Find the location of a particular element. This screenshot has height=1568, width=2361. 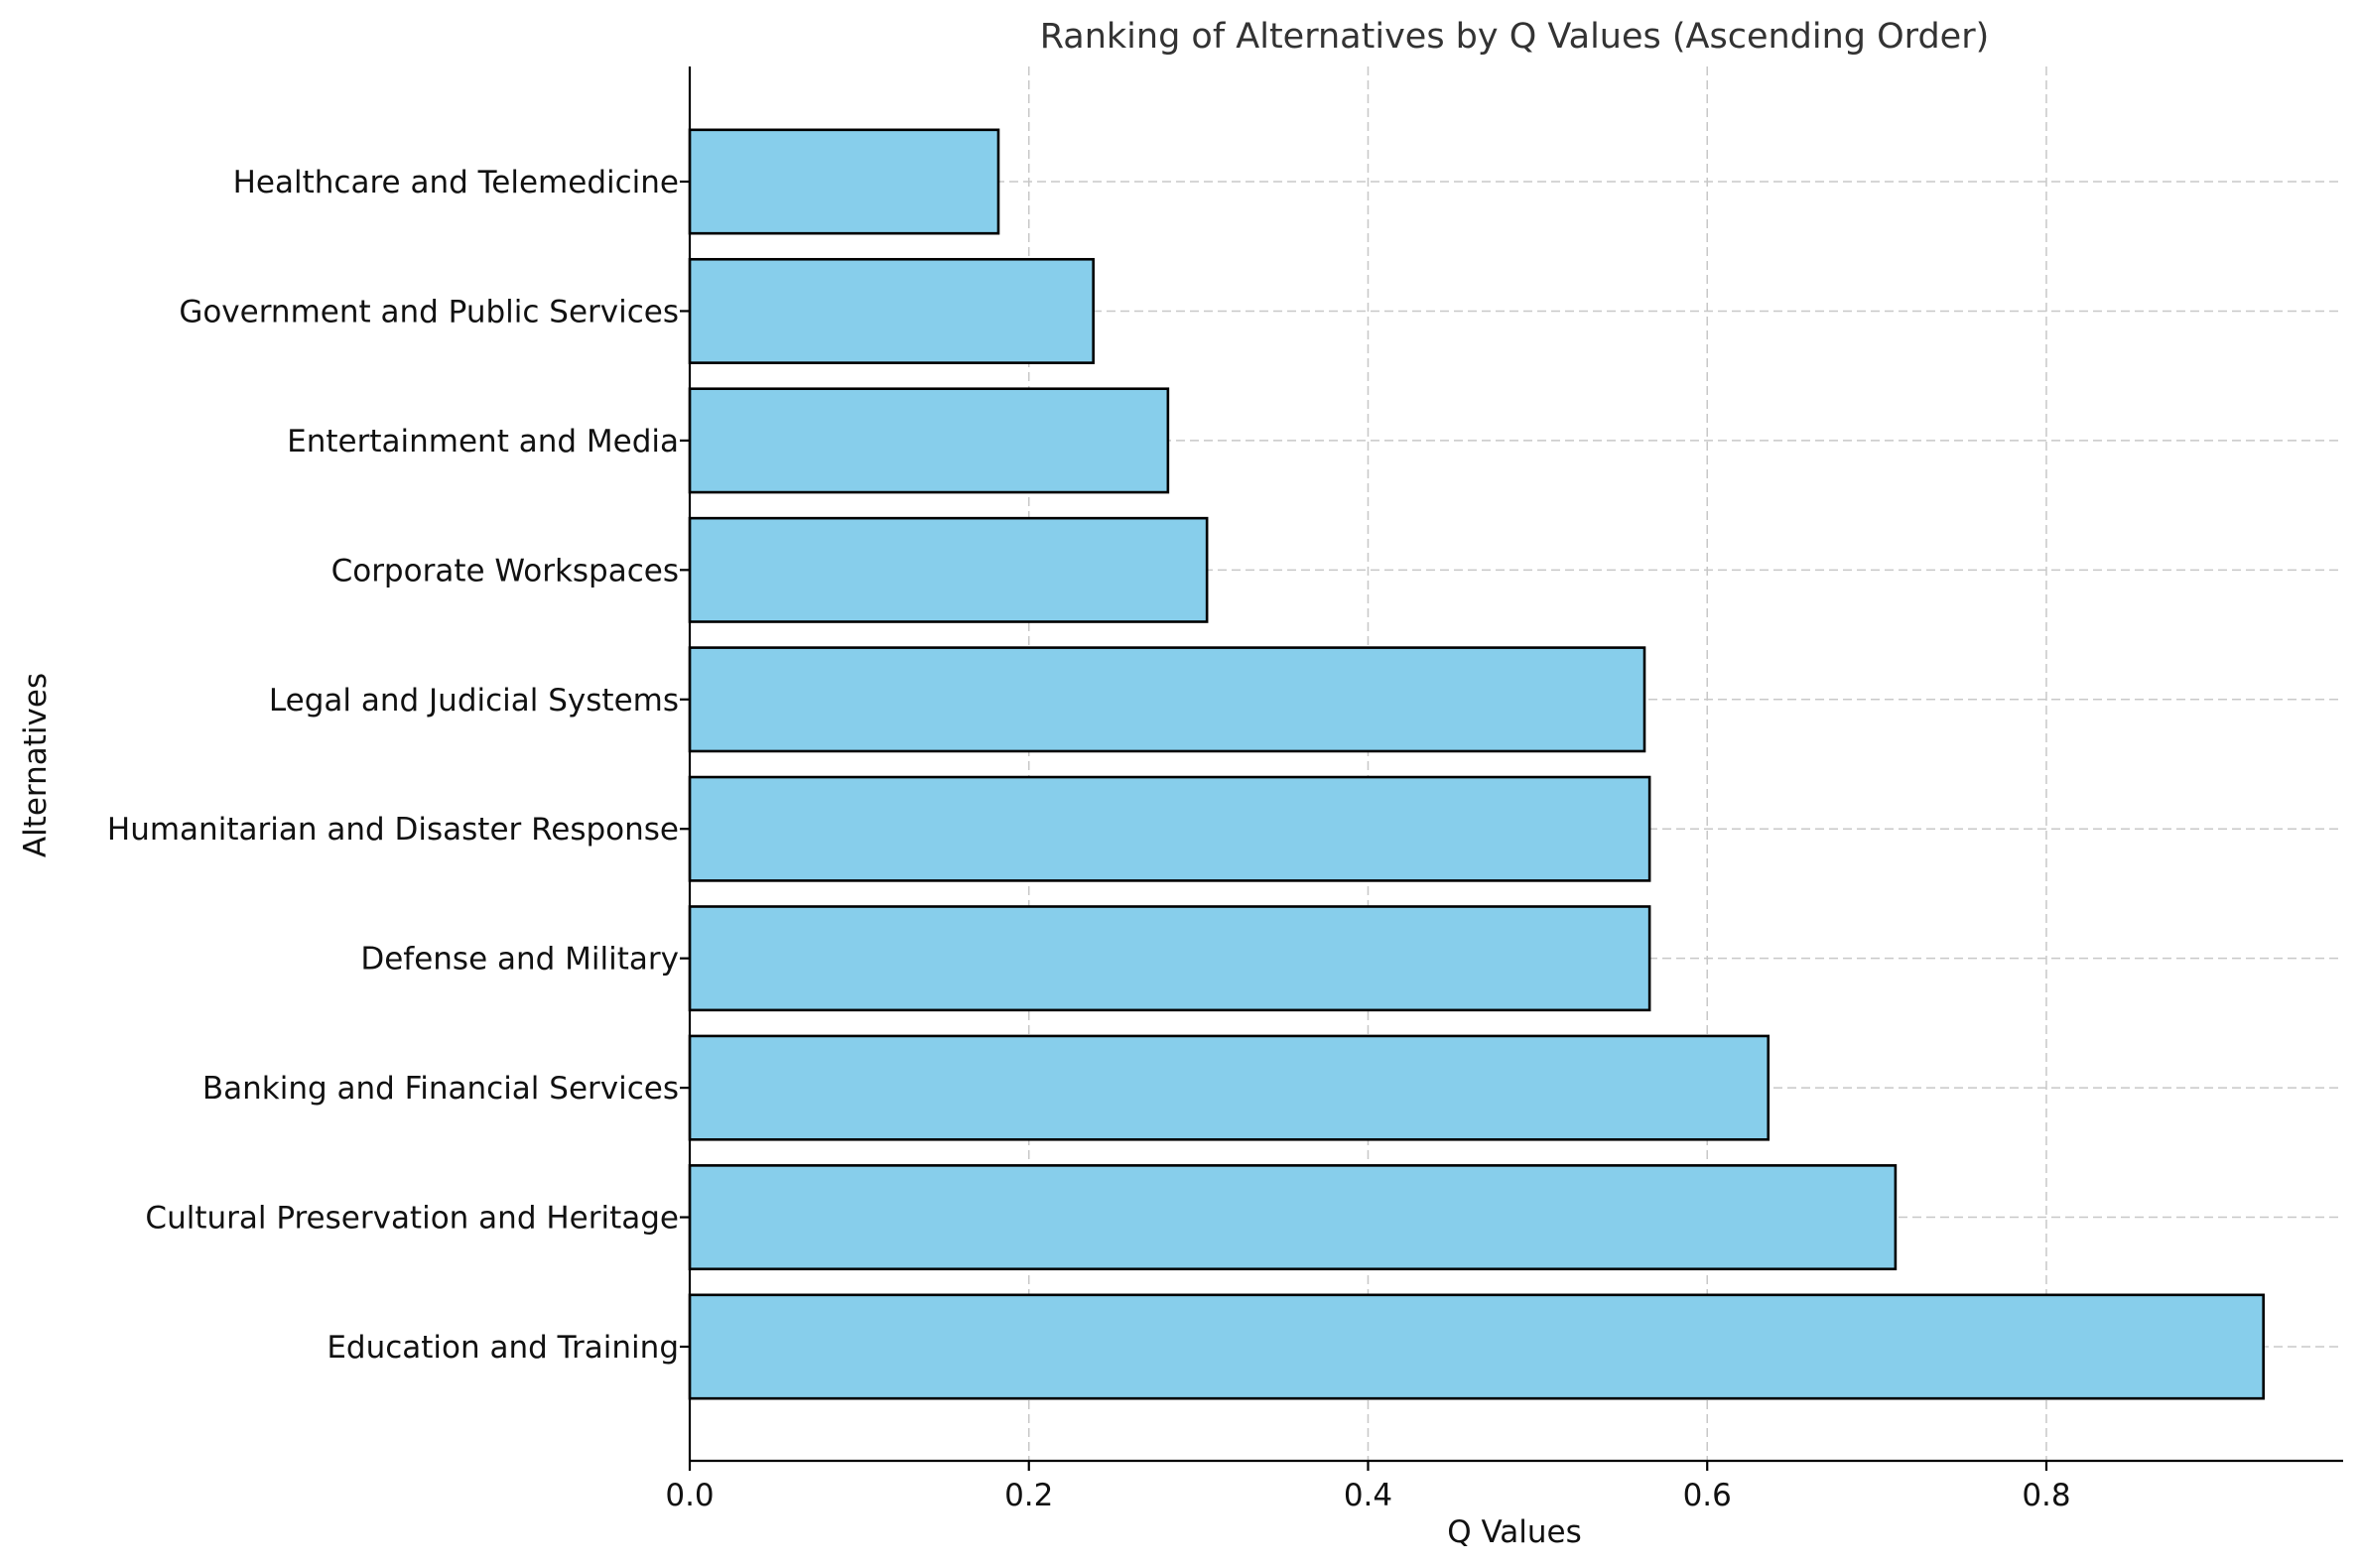

x-tick-label-3: 0.6 is located at coordinates (1707, 1495).